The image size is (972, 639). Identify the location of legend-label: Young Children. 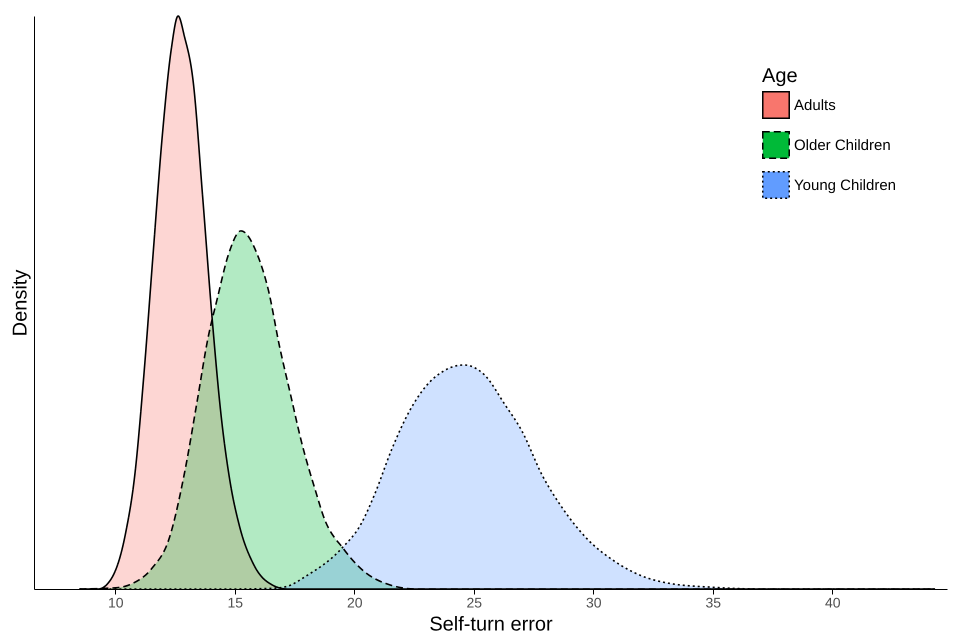
(845, 185).